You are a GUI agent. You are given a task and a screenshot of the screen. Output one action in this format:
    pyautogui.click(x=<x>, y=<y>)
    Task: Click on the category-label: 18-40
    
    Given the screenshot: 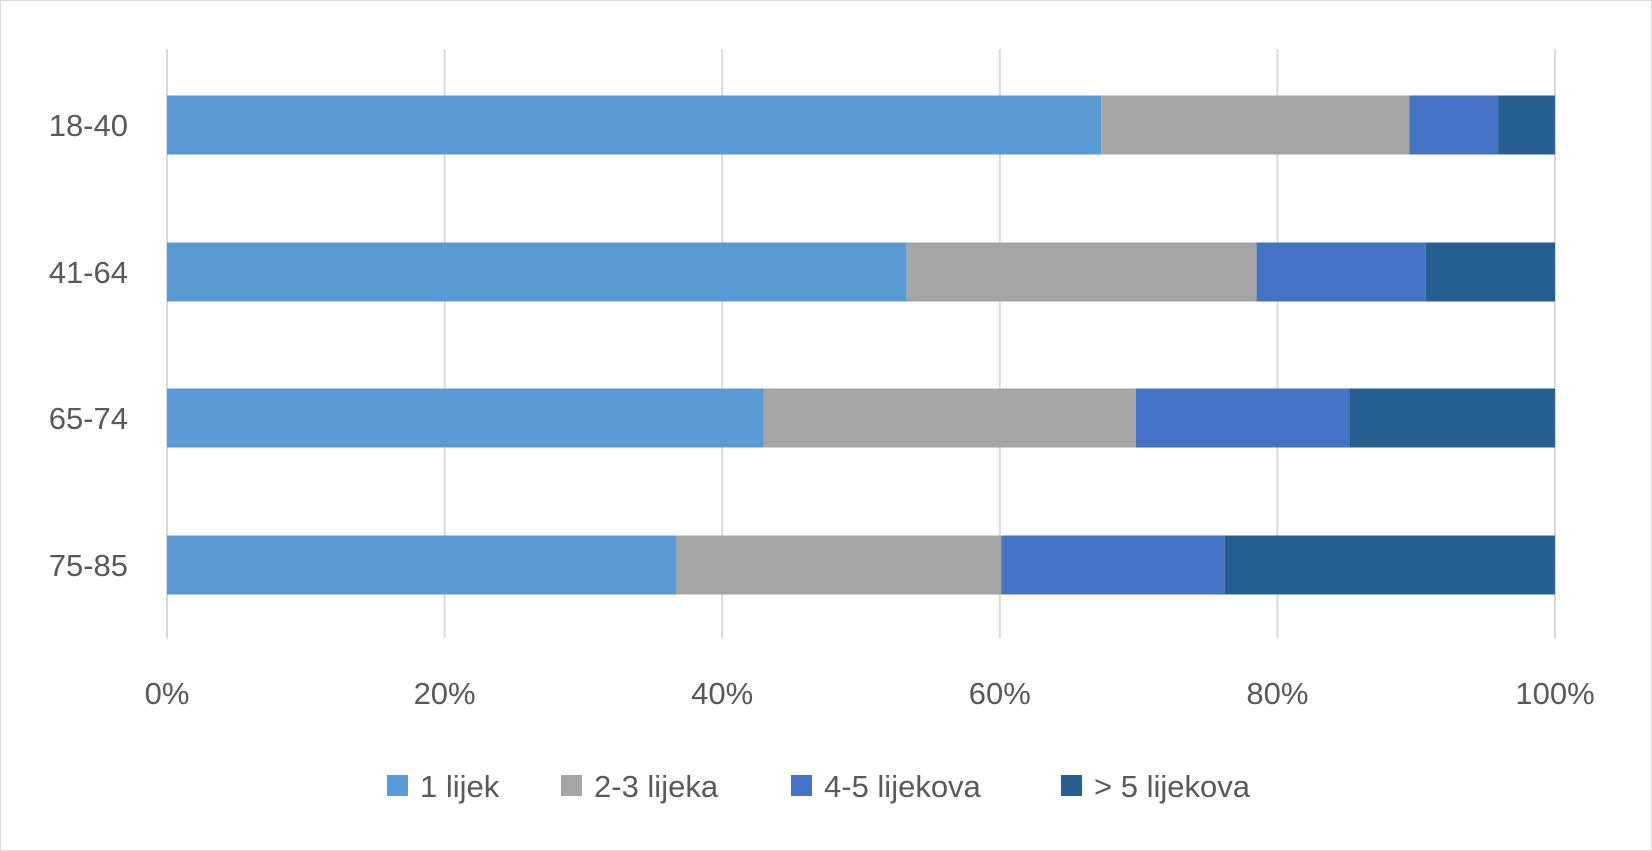 What is the action you would take?
    pyautogui.click(x=88, y=125)
    